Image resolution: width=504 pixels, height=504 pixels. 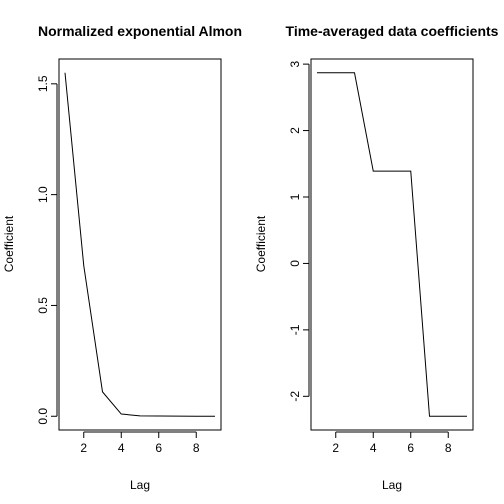 I want to click on y-tick-label: 3, so click(x=295, y=63).